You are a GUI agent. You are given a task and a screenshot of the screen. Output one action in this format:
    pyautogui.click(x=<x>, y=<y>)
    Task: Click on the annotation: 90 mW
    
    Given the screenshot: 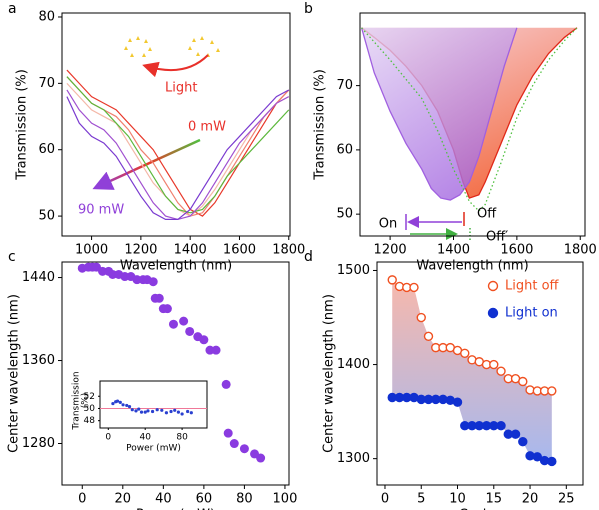 What is the action you would take?
    pyautogui.click(x=101, y=210)
    